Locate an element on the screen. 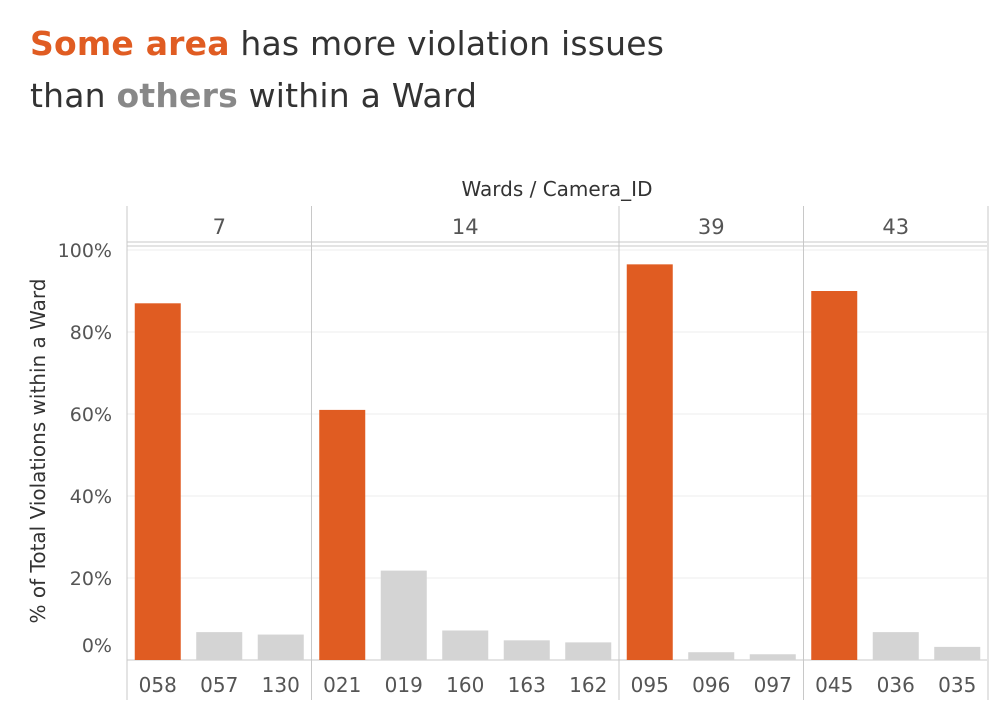 This screenshot has width=1002, height=712. camera-id-label: 160 is located at coordinates (465, 685).